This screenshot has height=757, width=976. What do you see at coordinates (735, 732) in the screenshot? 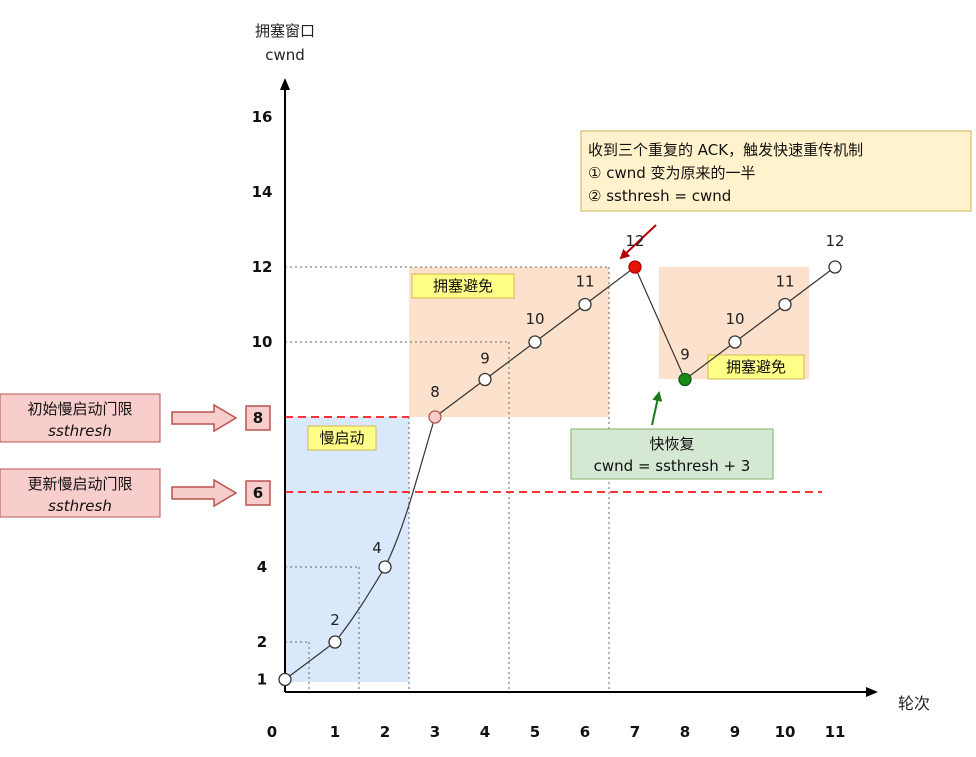
I see `x-tick-label: 9` at bounding box center [735, 732].